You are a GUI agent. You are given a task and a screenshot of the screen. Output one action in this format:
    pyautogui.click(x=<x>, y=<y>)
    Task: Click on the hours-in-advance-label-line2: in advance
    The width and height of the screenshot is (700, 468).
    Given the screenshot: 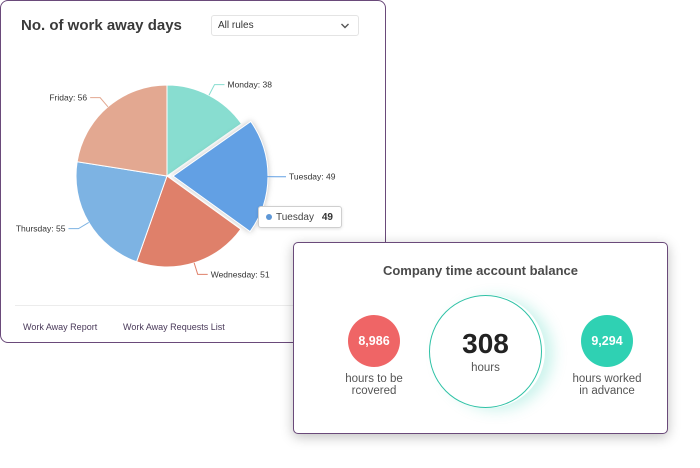 What is the action you would take?
    pyautogui.click(x=607, y=391)
    